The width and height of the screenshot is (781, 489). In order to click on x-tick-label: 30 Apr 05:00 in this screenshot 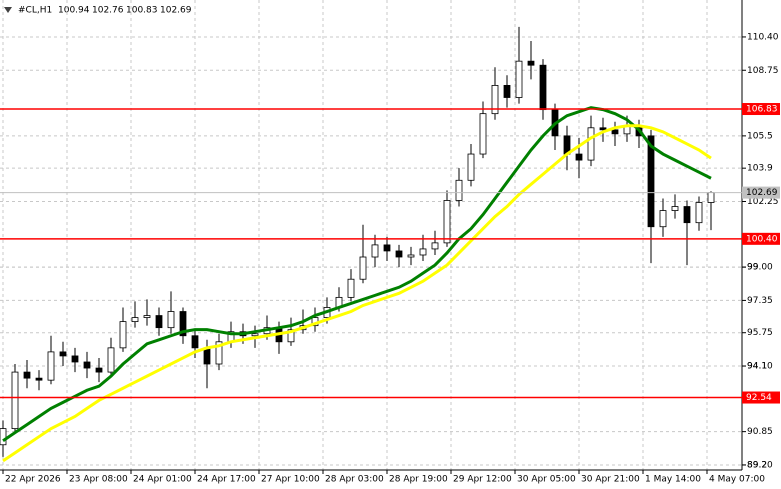, I will do `click(546, 480)`.